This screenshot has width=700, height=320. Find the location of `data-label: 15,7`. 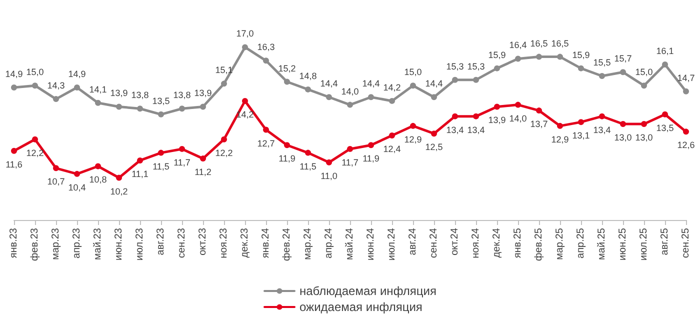

data-label: 15,7 is located at coordinates (623, 59).